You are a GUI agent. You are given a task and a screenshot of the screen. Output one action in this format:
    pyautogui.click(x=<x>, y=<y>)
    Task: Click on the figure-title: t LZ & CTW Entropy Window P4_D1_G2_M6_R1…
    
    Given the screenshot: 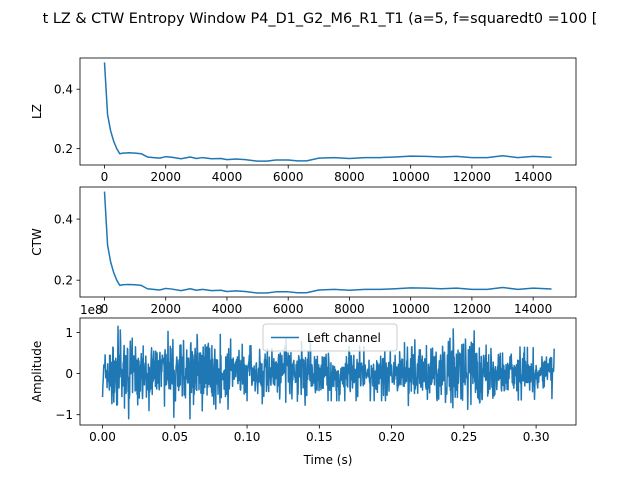 What is the action you would take?
    pyautogui.click(x=320, y=19)
    